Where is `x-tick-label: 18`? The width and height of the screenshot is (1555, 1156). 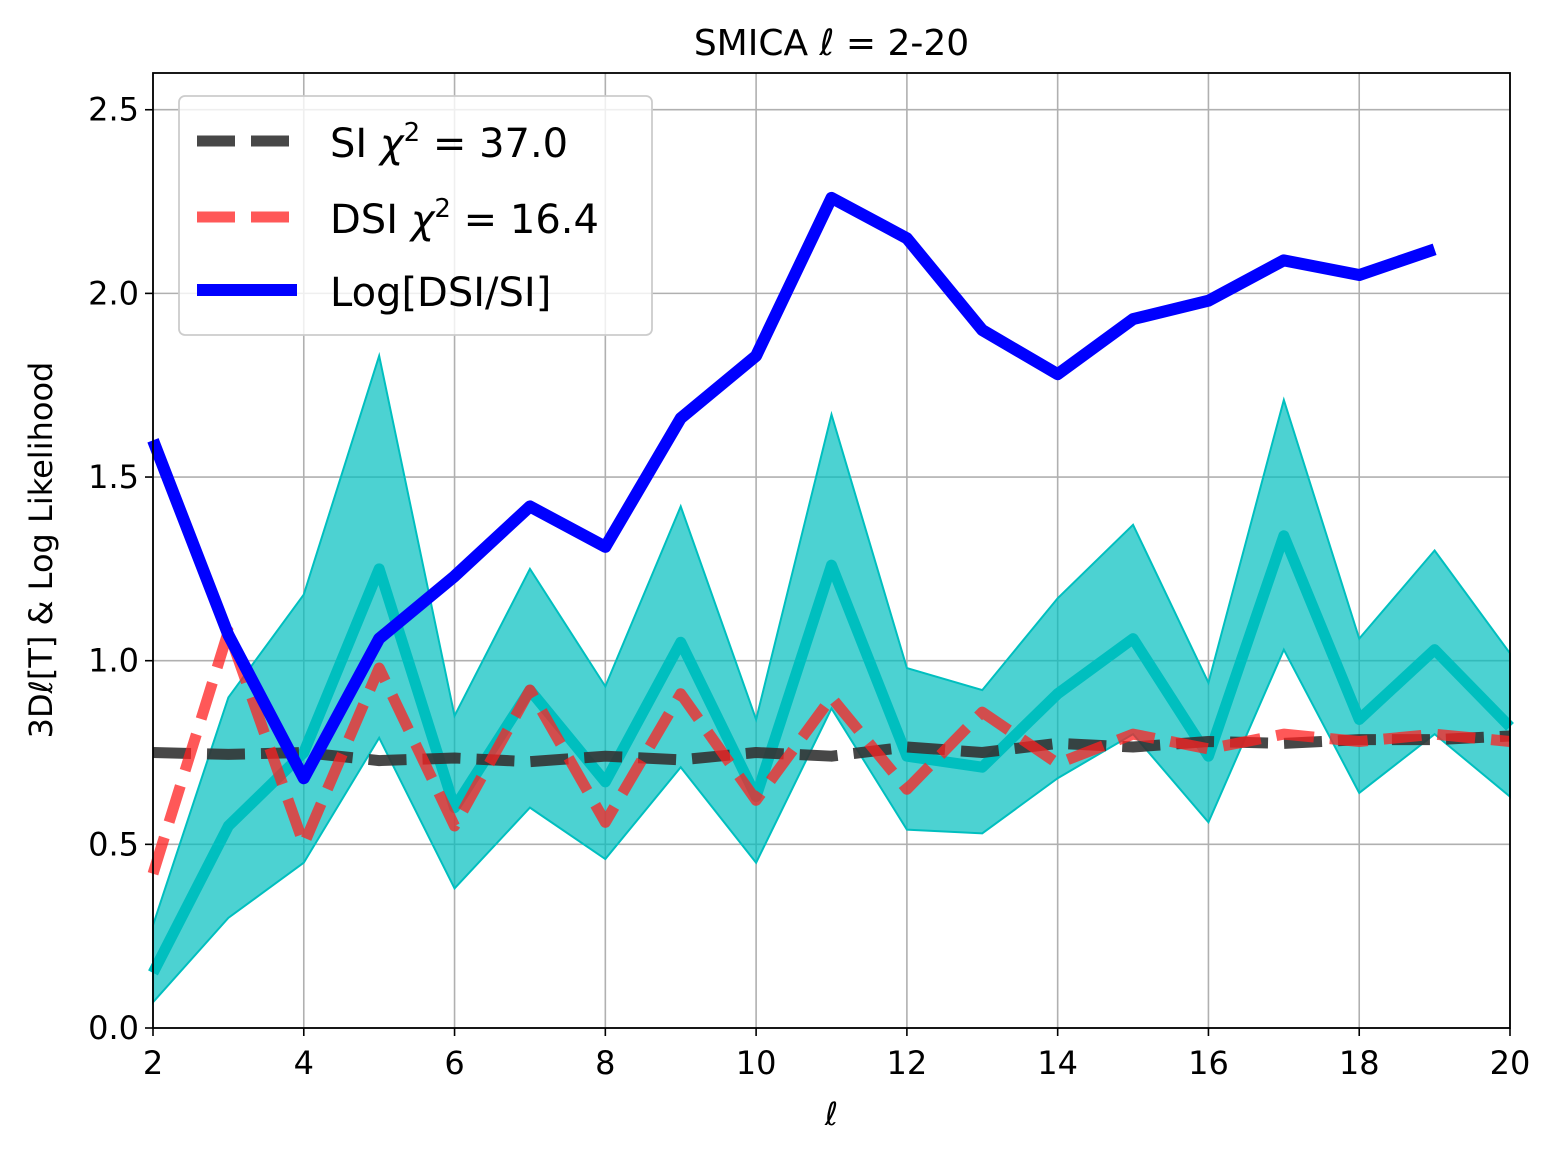
x-tick-label: 18 is located at coordinates (1359, 1063).